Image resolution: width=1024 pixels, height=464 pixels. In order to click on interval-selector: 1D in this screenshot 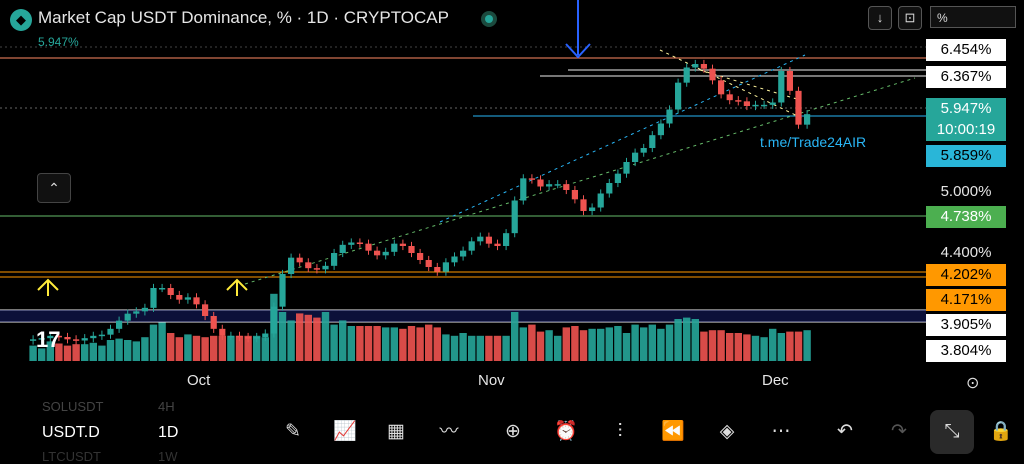, I will do `click(168, 432)`.